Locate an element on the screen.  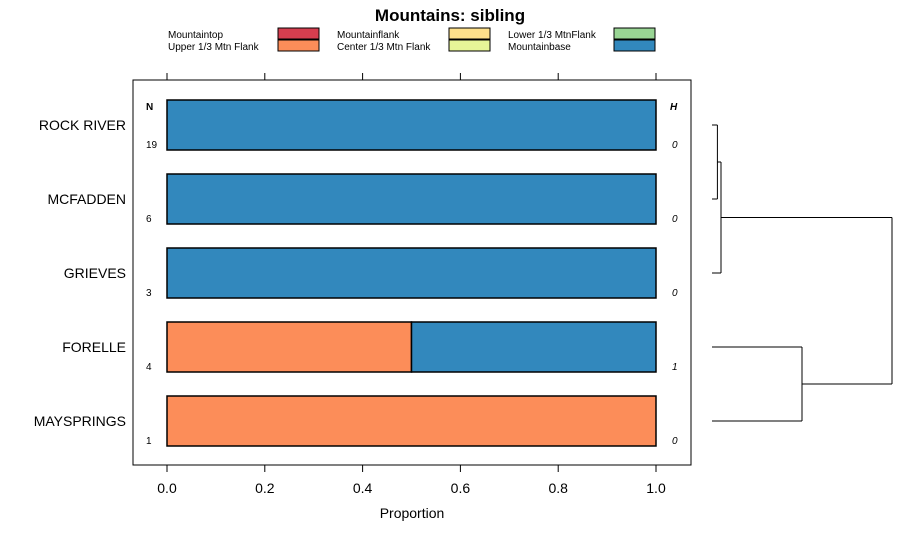
n-value-4: 1 is located at coordinates (149, 441).